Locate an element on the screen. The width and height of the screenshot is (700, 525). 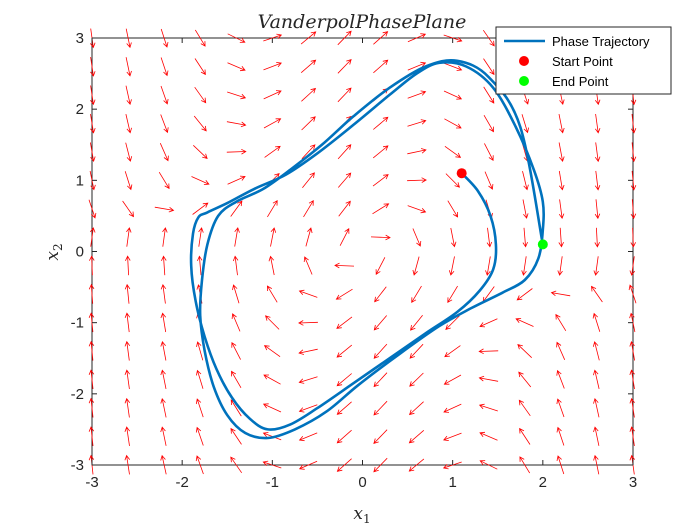
y-tick-label: 3 is located at coordinates (80, 38).